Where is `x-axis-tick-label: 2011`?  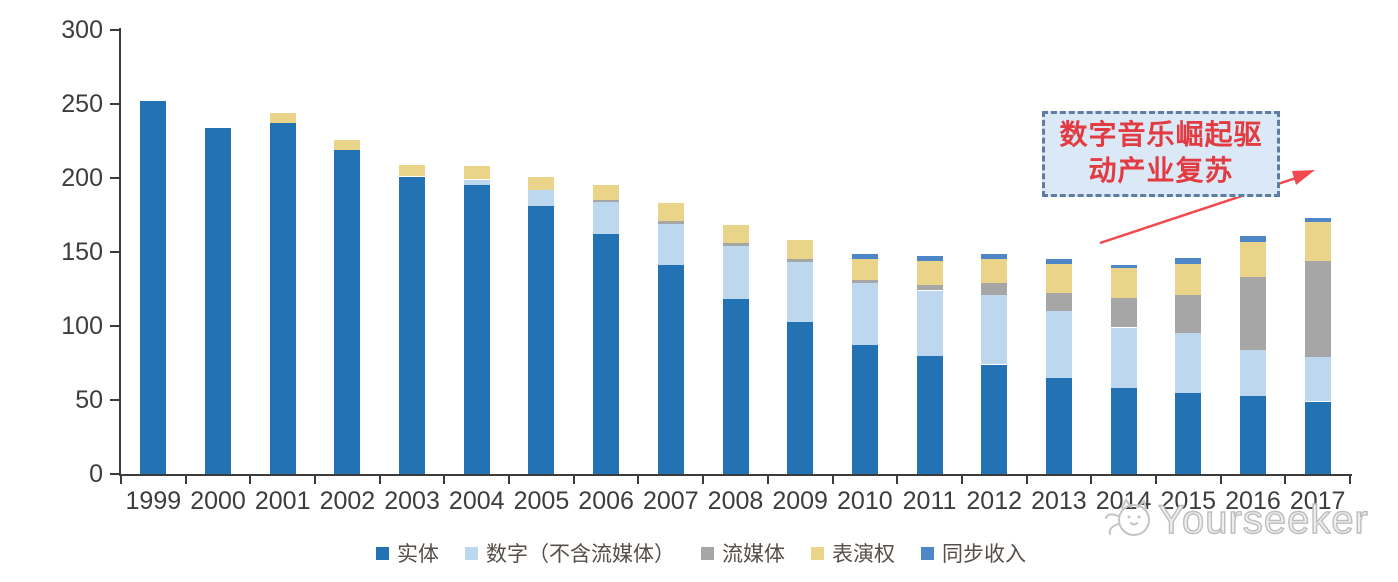 x-axis-tick-label: 2011 is located at coordinates (929, 501).